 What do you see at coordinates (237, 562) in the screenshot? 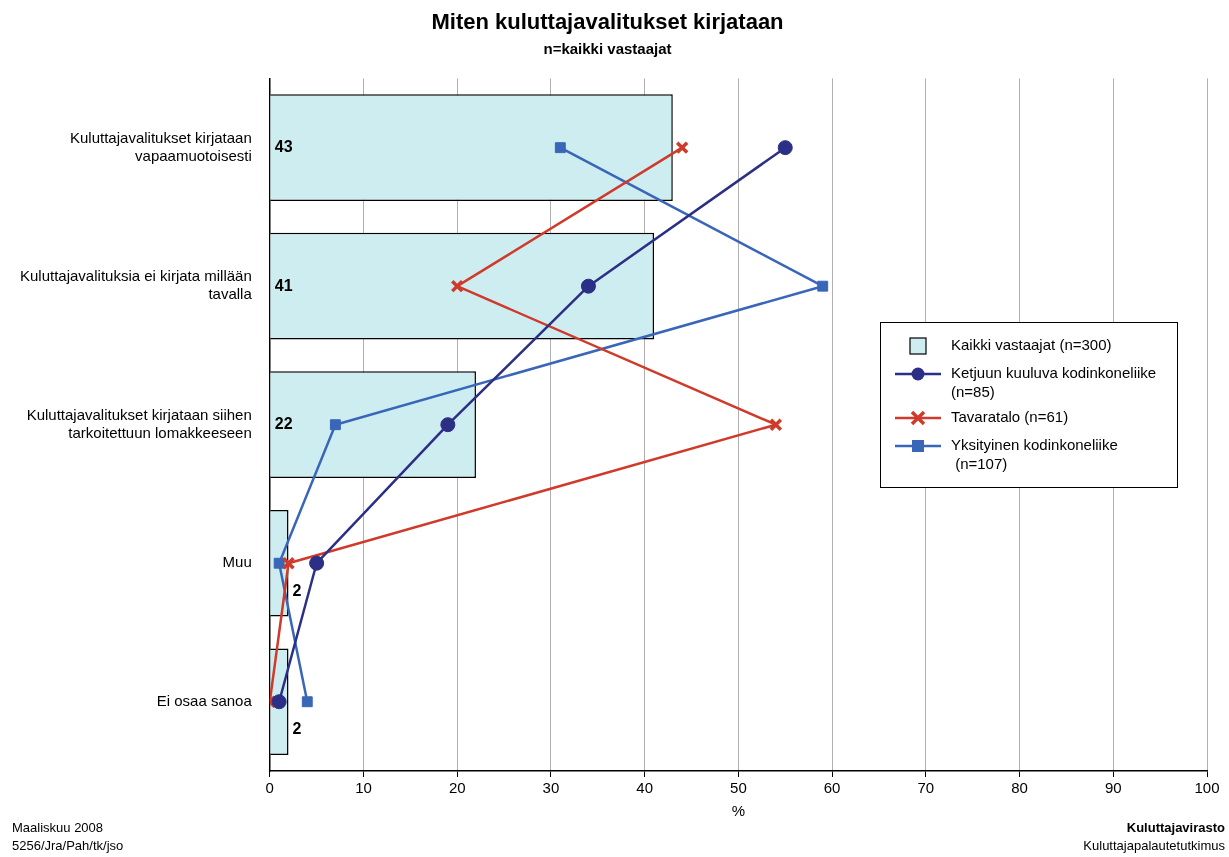
I see `y-tick-label: Muu` at bounding box center [237, 562].